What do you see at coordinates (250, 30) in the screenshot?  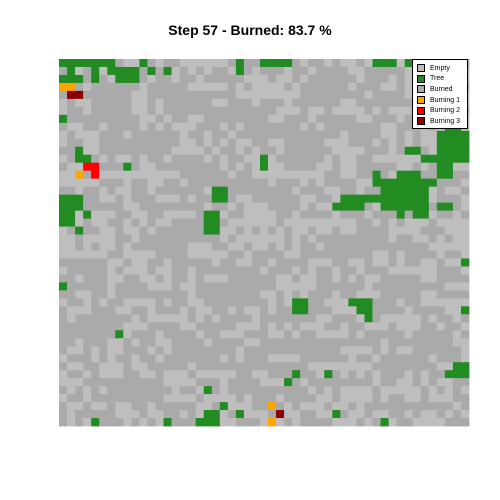 I see `chart-title: Step 57 - Burned: 83.7 %` at bounding box center [250, 30].